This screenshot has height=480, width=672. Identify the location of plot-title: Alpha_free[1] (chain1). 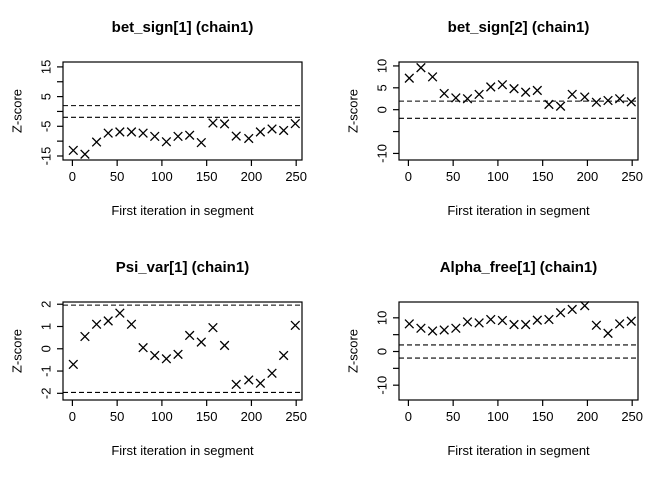
(518, 267).